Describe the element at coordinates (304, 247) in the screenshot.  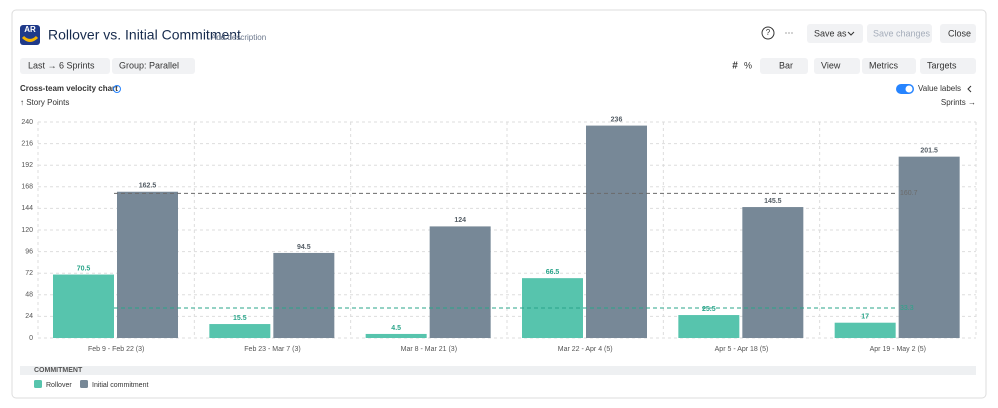
I see `value-label: 94.5` at that location.